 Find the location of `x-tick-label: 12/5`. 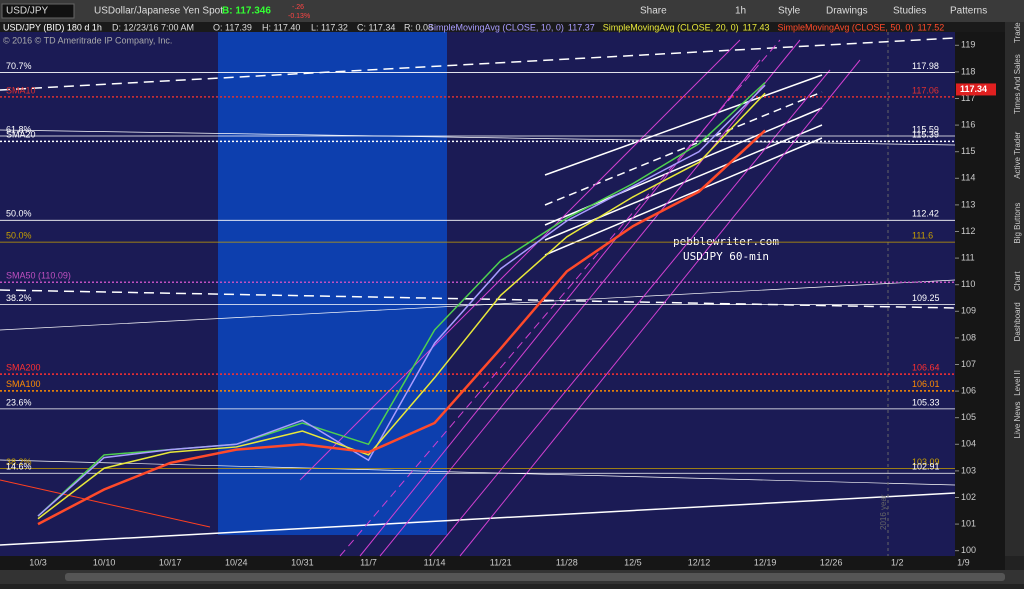

x-tick-label: 12/5 is located at coordinates (633, 562).